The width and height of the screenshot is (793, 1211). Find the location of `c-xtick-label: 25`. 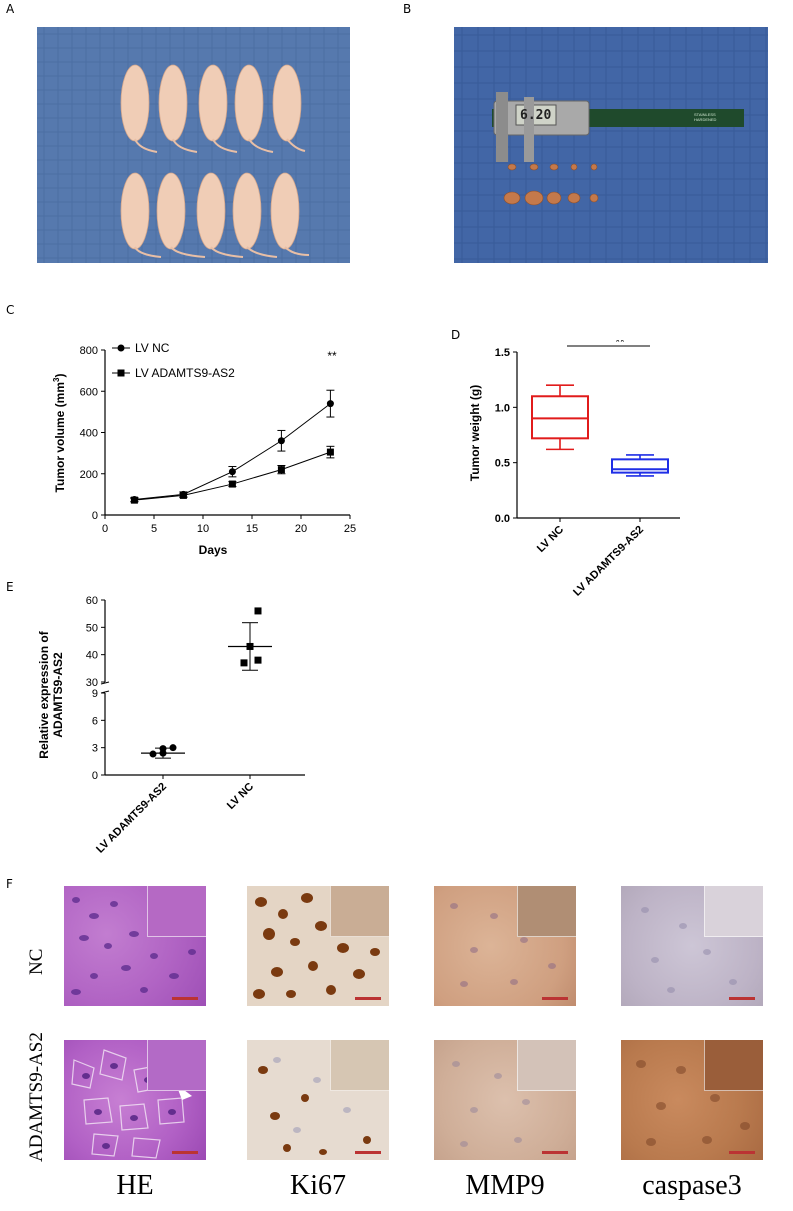

c-xtick-label: 25 is located at coordinates (350, 529).